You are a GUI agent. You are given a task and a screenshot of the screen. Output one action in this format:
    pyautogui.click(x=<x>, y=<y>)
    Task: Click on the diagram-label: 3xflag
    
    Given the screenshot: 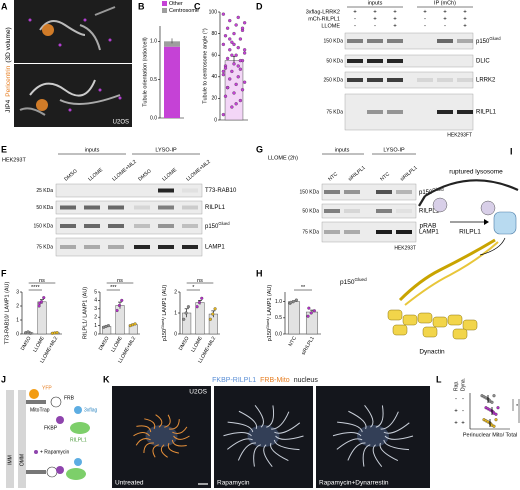 What is the action you would take?
    pyautogui.click(x=91, y=410)
    